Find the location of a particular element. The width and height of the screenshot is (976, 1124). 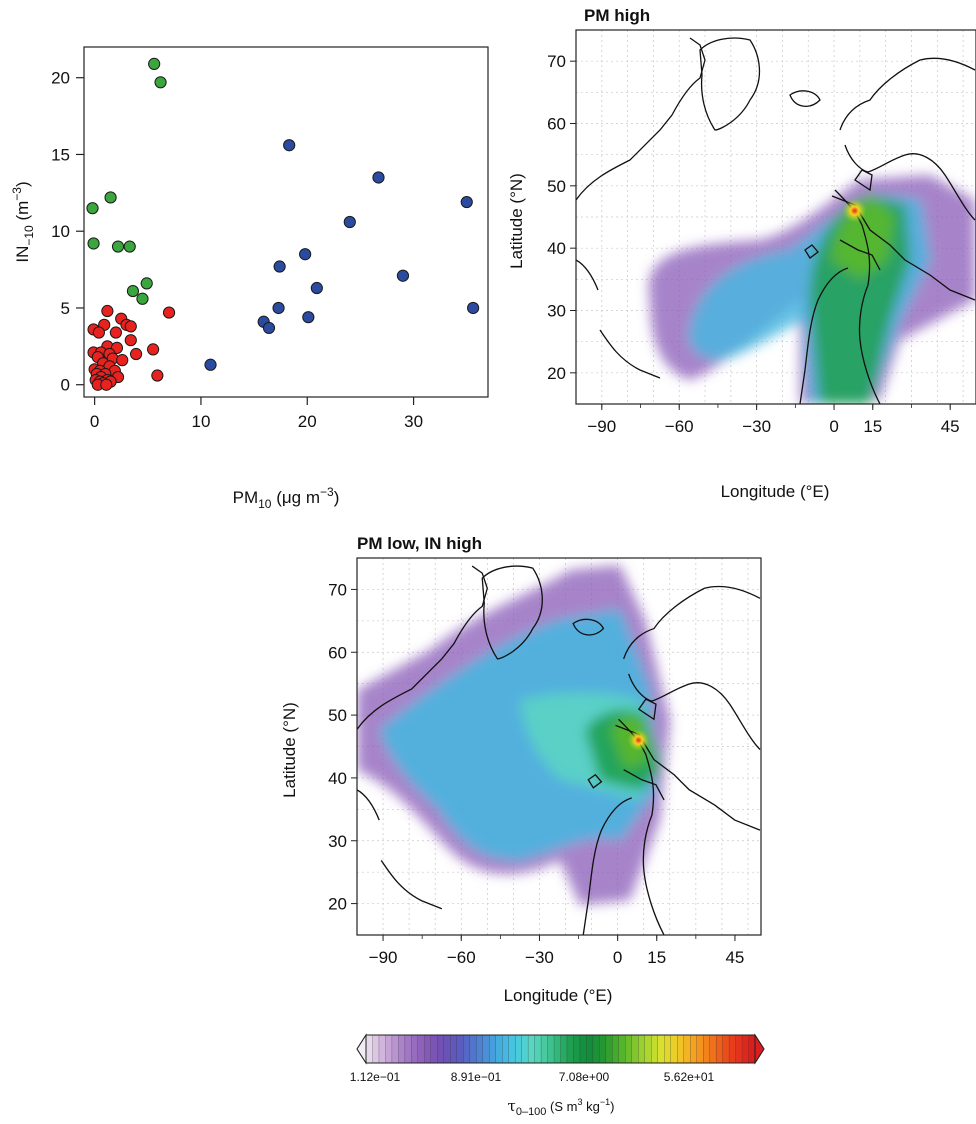

map-x-tick-label: 45 is located at coordinates (950, 426).